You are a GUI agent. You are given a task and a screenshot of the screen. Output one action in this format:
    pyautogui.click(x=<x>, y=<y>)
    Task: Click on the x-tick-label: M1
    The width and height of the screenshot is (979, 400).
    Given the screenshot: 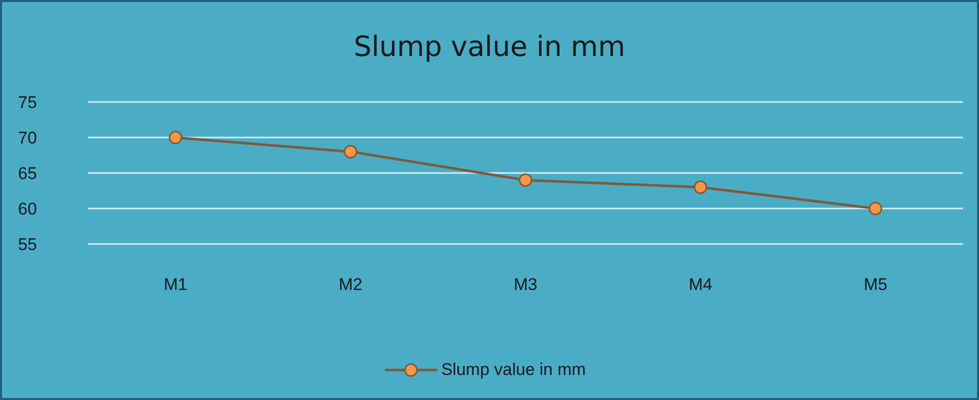 What is the action you would take?
    pyautogui.click(x=176, y=284)
    